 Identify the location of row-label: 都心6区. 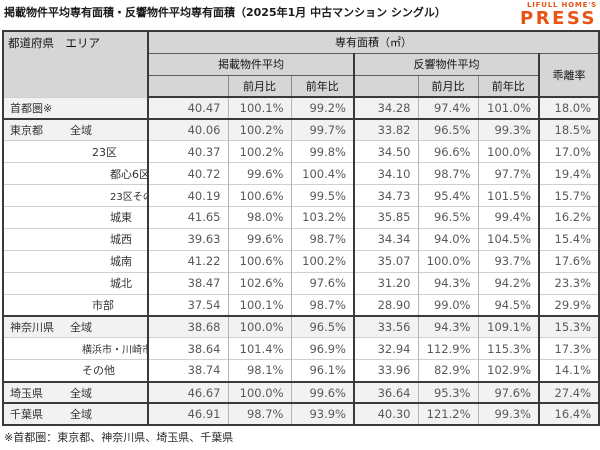
(76, 173).